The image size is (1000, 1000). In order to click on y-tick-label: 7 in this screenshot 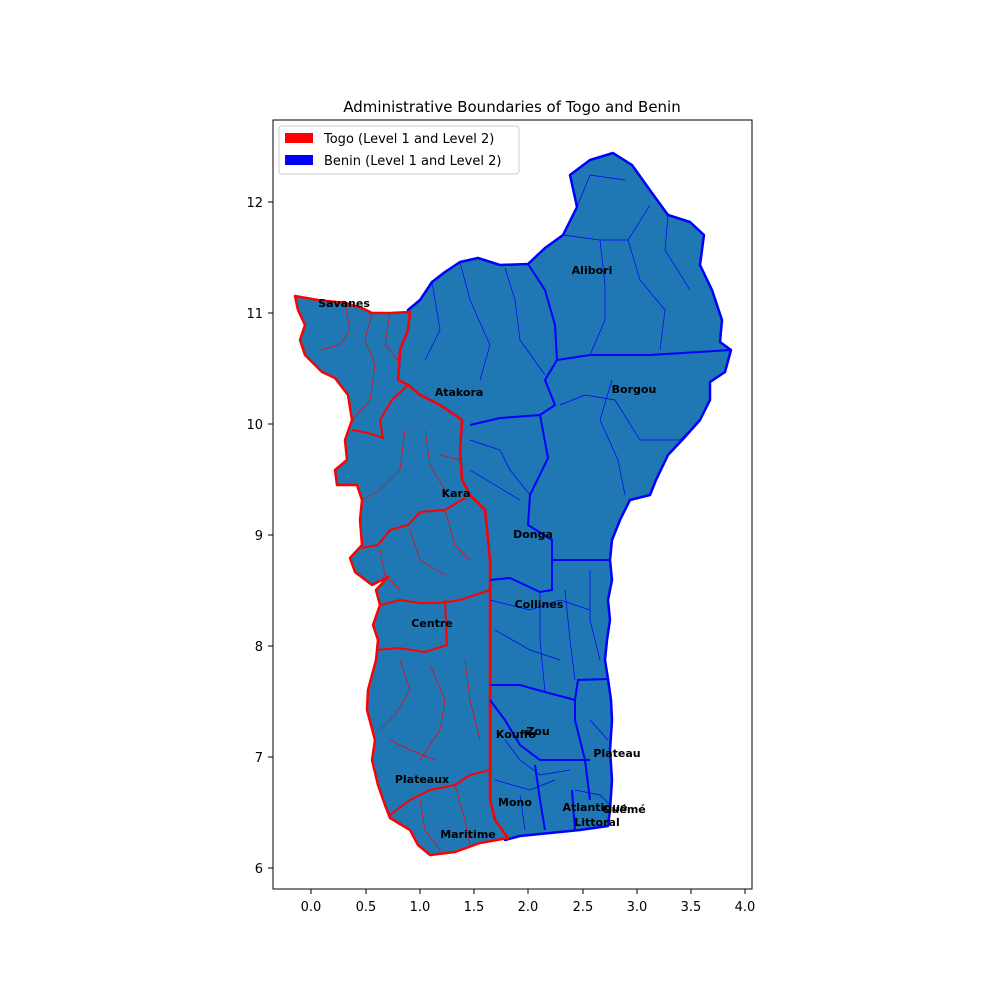, I will do `click(259, 758)`.